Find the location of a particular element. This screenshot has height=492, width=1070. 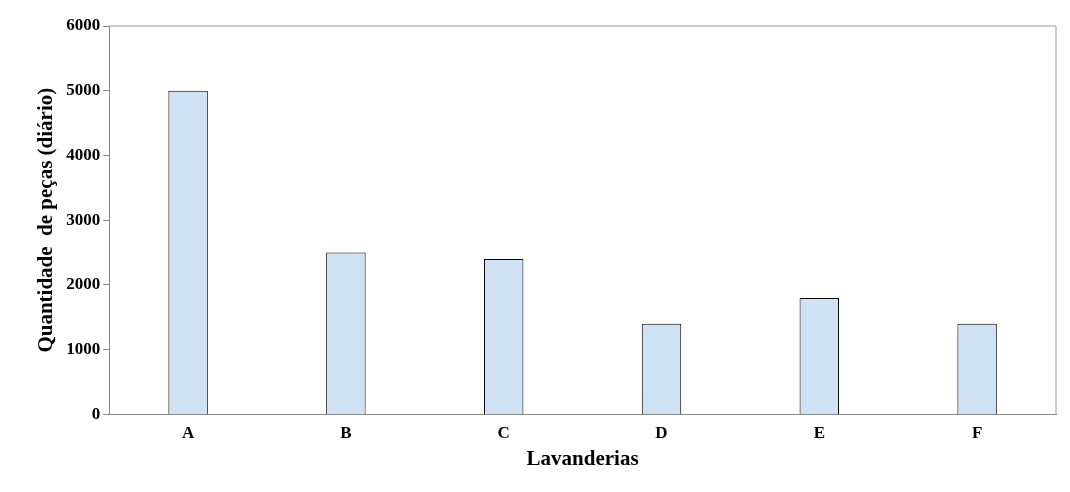

x-tick-label: C is located at coordinates (503, 432).